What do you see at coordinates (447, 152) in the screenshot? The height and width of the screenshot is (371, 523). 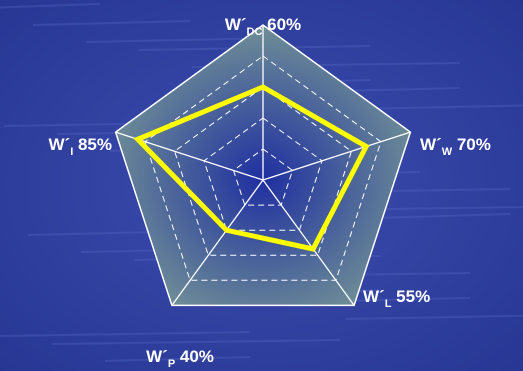 I see `axis-label-subscript: W` at bounding box center [447, 152].